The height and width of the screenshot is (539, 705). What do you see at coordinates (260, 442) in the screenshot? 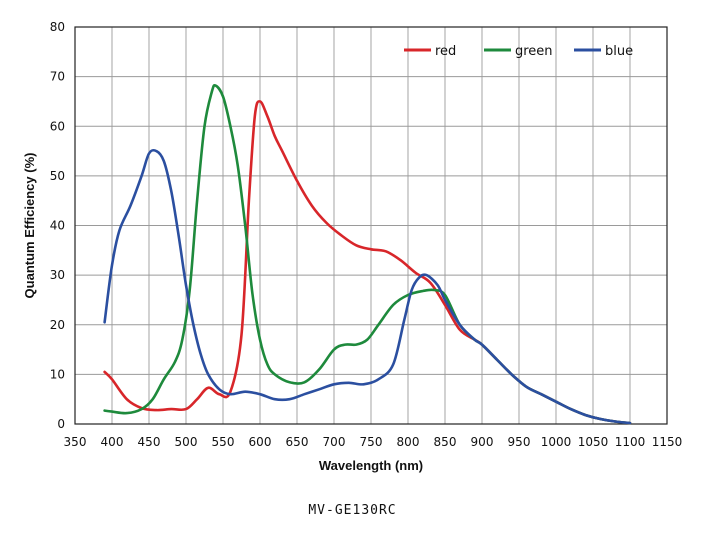
I see `x-tick-label: 600` at bounding box center [260, 442].